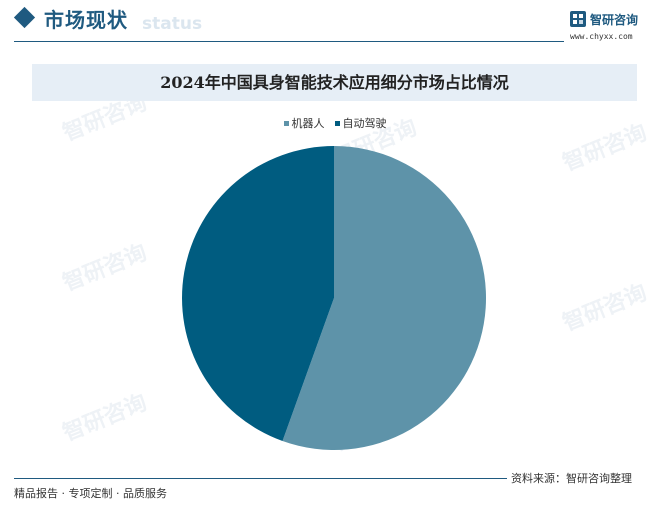 The image size is (670, 505). Describe the element at coordinates (578, 19) in the screenshot. I see `brand-logo-icon` at that location.